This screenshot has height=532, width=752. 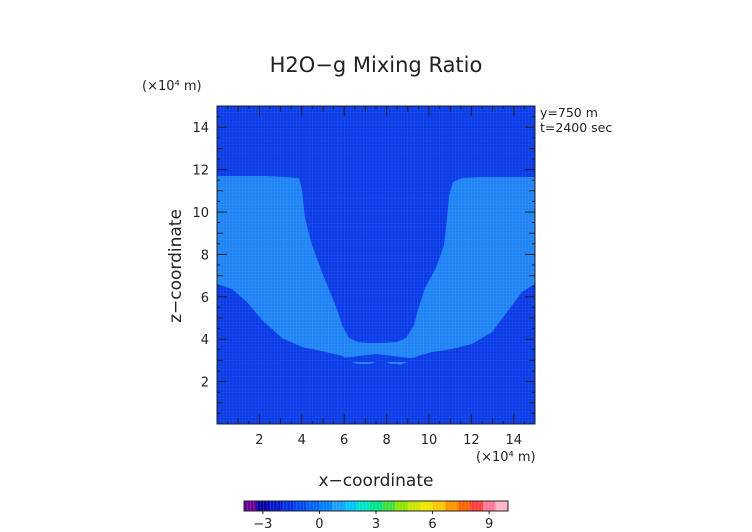 What do you see at coordinates (576, 127) in the screenshot?
I see `annotation-time: t=2400 sec` at bounding box center [576, 127].